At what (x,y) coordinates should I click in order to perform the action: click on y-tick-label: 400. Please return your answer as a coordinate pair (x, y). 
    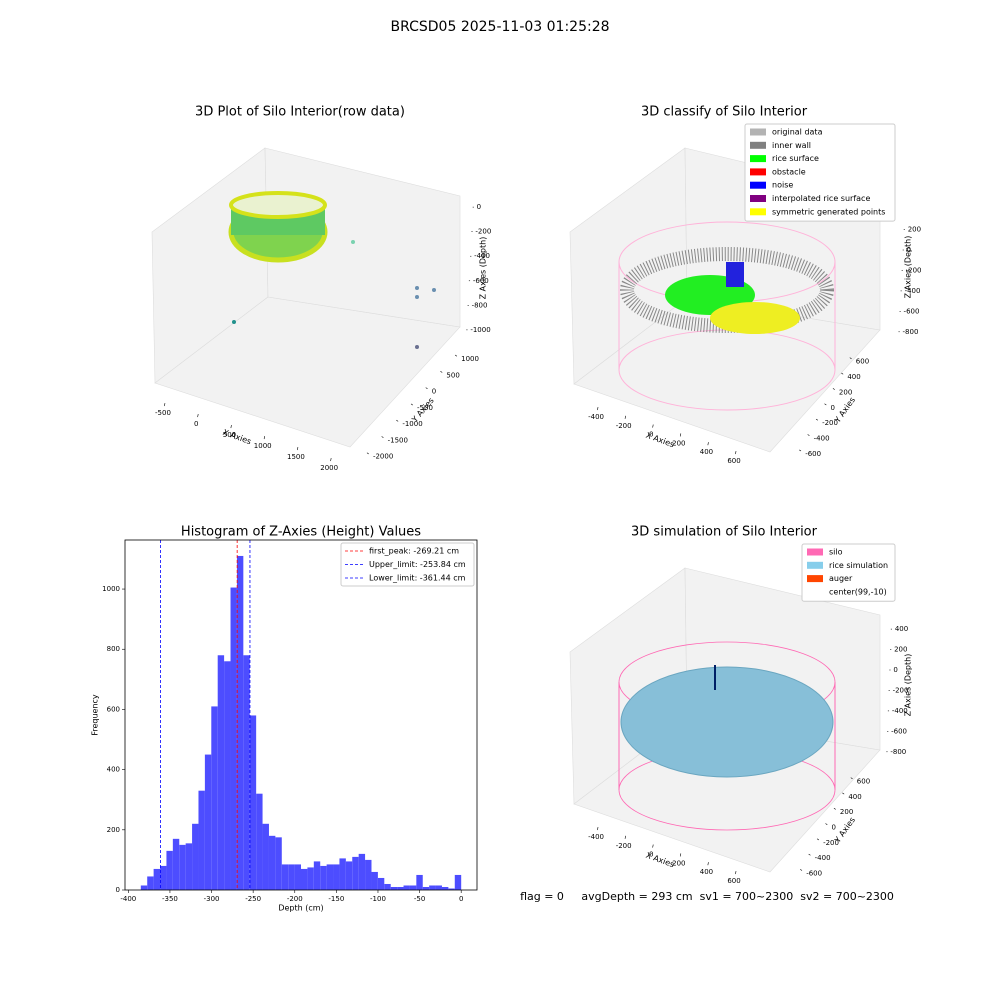
    Looking at the image, I should click on (113, 770).